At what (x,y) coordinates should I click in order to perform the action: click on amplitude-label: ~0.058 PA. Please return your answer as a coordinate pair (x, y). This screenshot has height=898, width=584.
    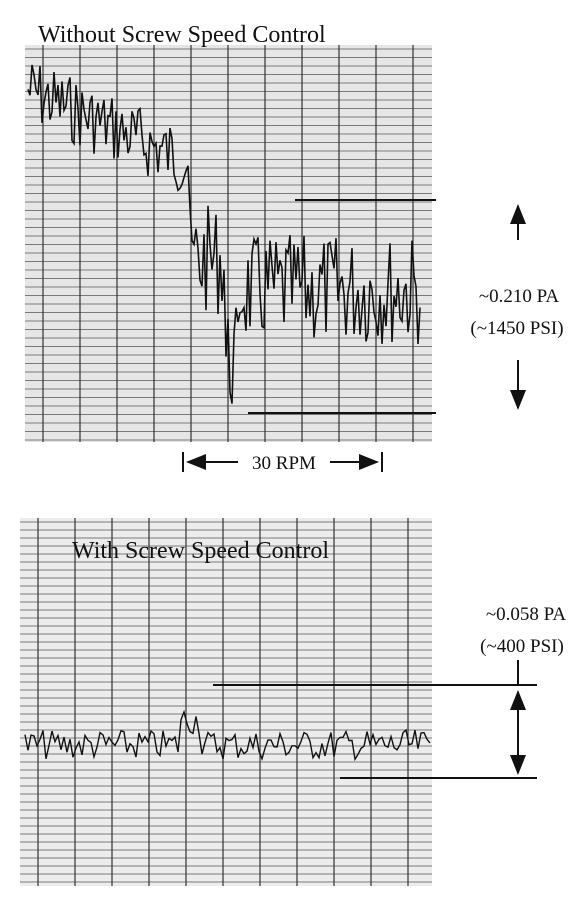
    Looking at the image, I should click on (526, 614).